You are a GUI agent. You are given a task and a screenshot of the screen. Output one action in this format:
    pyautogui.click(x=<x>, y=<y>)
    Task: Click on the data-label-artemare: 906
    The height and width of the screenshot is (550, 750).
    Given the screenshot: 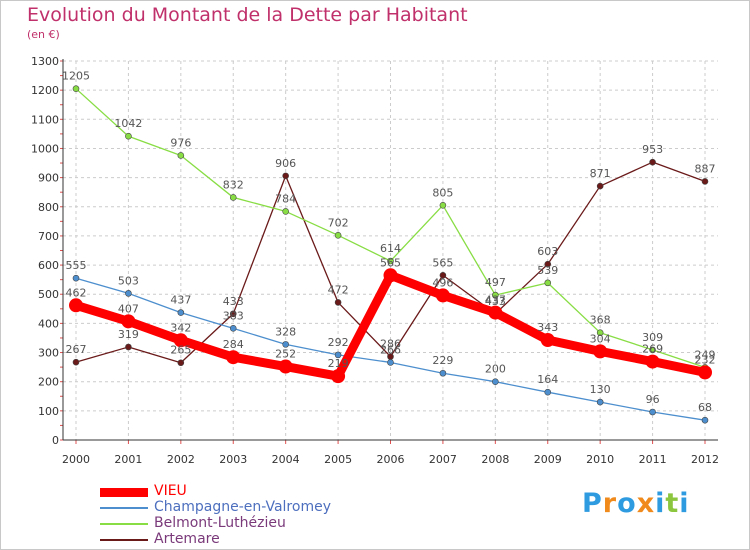 What is the action you would take?
    pyautogui.click(x=285, y=163)
    